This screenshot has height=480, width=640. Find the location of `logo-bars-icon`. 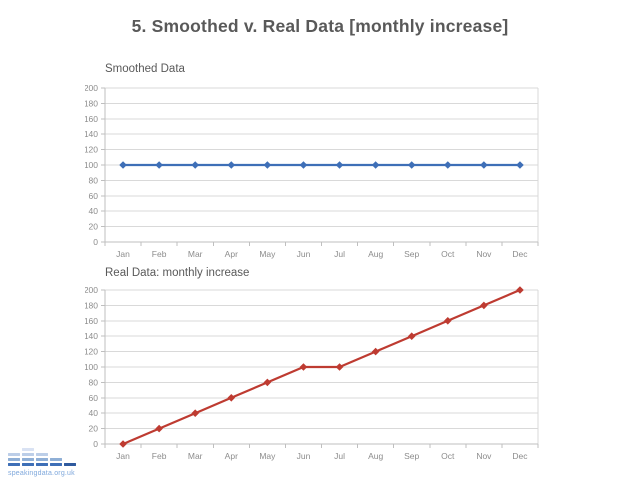

logo-bars-icon is located at coordinates (44, 458).